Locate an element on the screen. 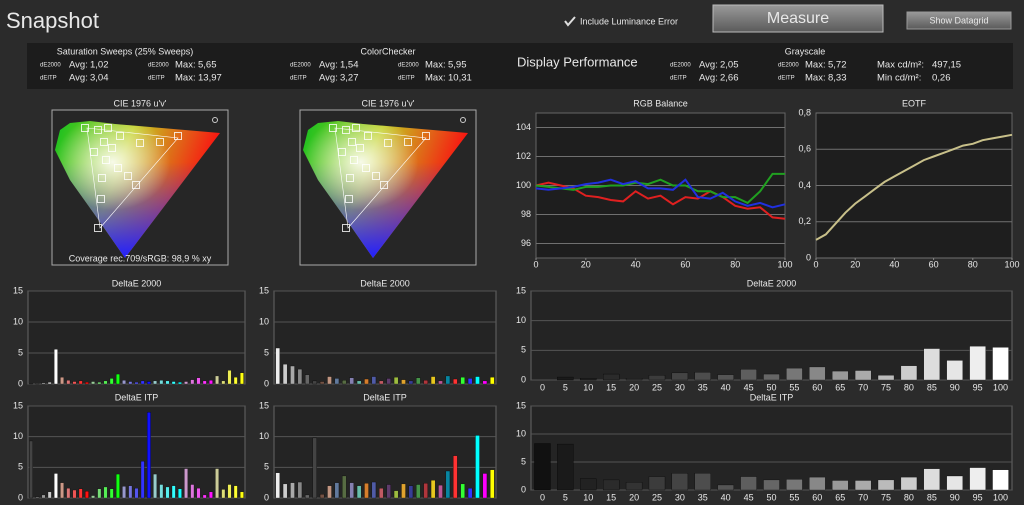 This screenshot has width=1024, height=505. measure-button is located at coordinates (798, 18).